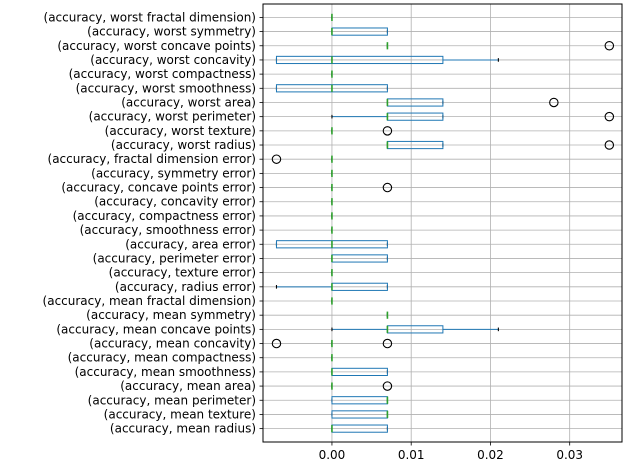 The height and width of the screenshot is (470, 630). Describe the element at coordinates (172, 117) in the screenshot. I see `y-tick-label: (accuracy, worst perimeter)` at that location.